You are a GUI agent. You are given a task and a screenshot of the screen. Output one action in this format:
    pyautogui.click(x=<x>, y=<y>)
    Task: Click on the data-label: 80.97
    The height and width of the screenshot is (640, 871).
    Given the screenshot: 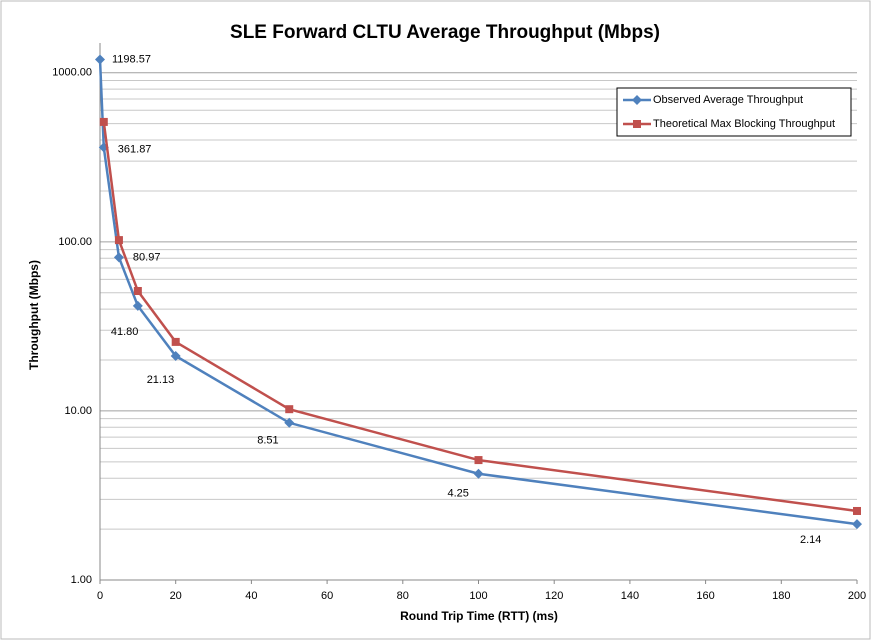 What is the action you would take?
    pyautogui.click(x=147, y=257)
    